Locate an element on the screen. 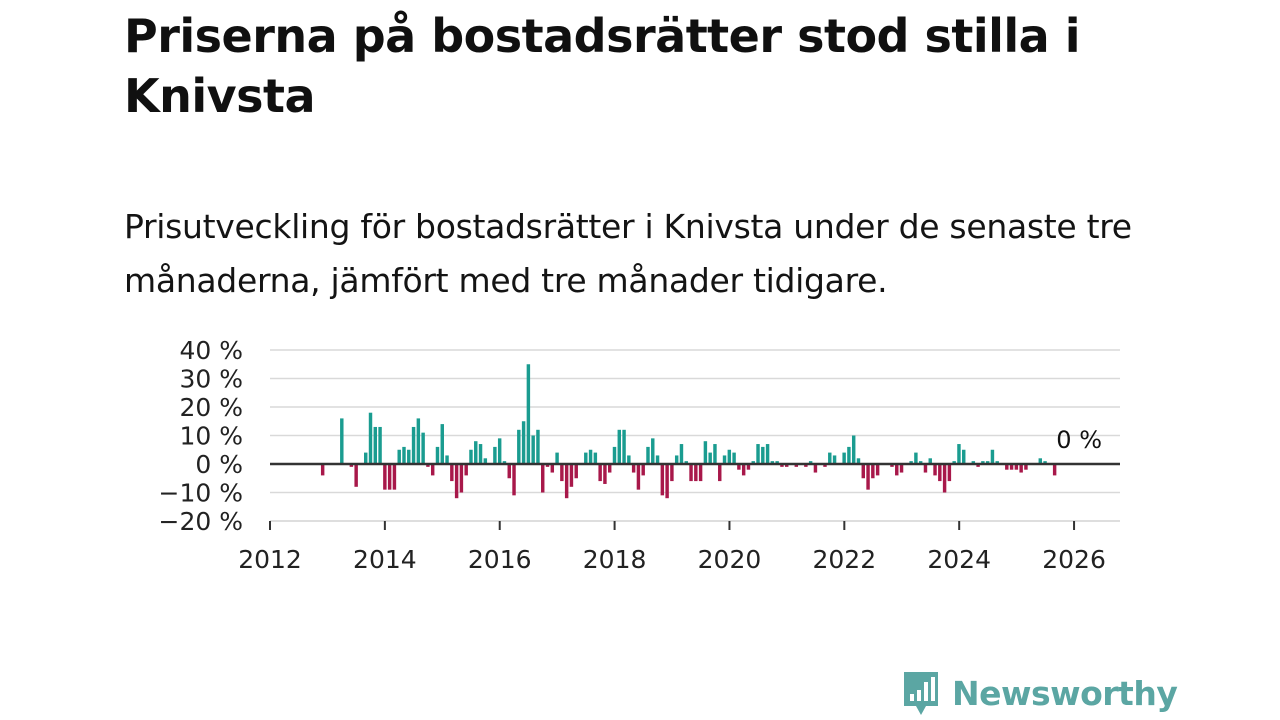  newsworthy-logo-icon is located at coordinates (921, 693).